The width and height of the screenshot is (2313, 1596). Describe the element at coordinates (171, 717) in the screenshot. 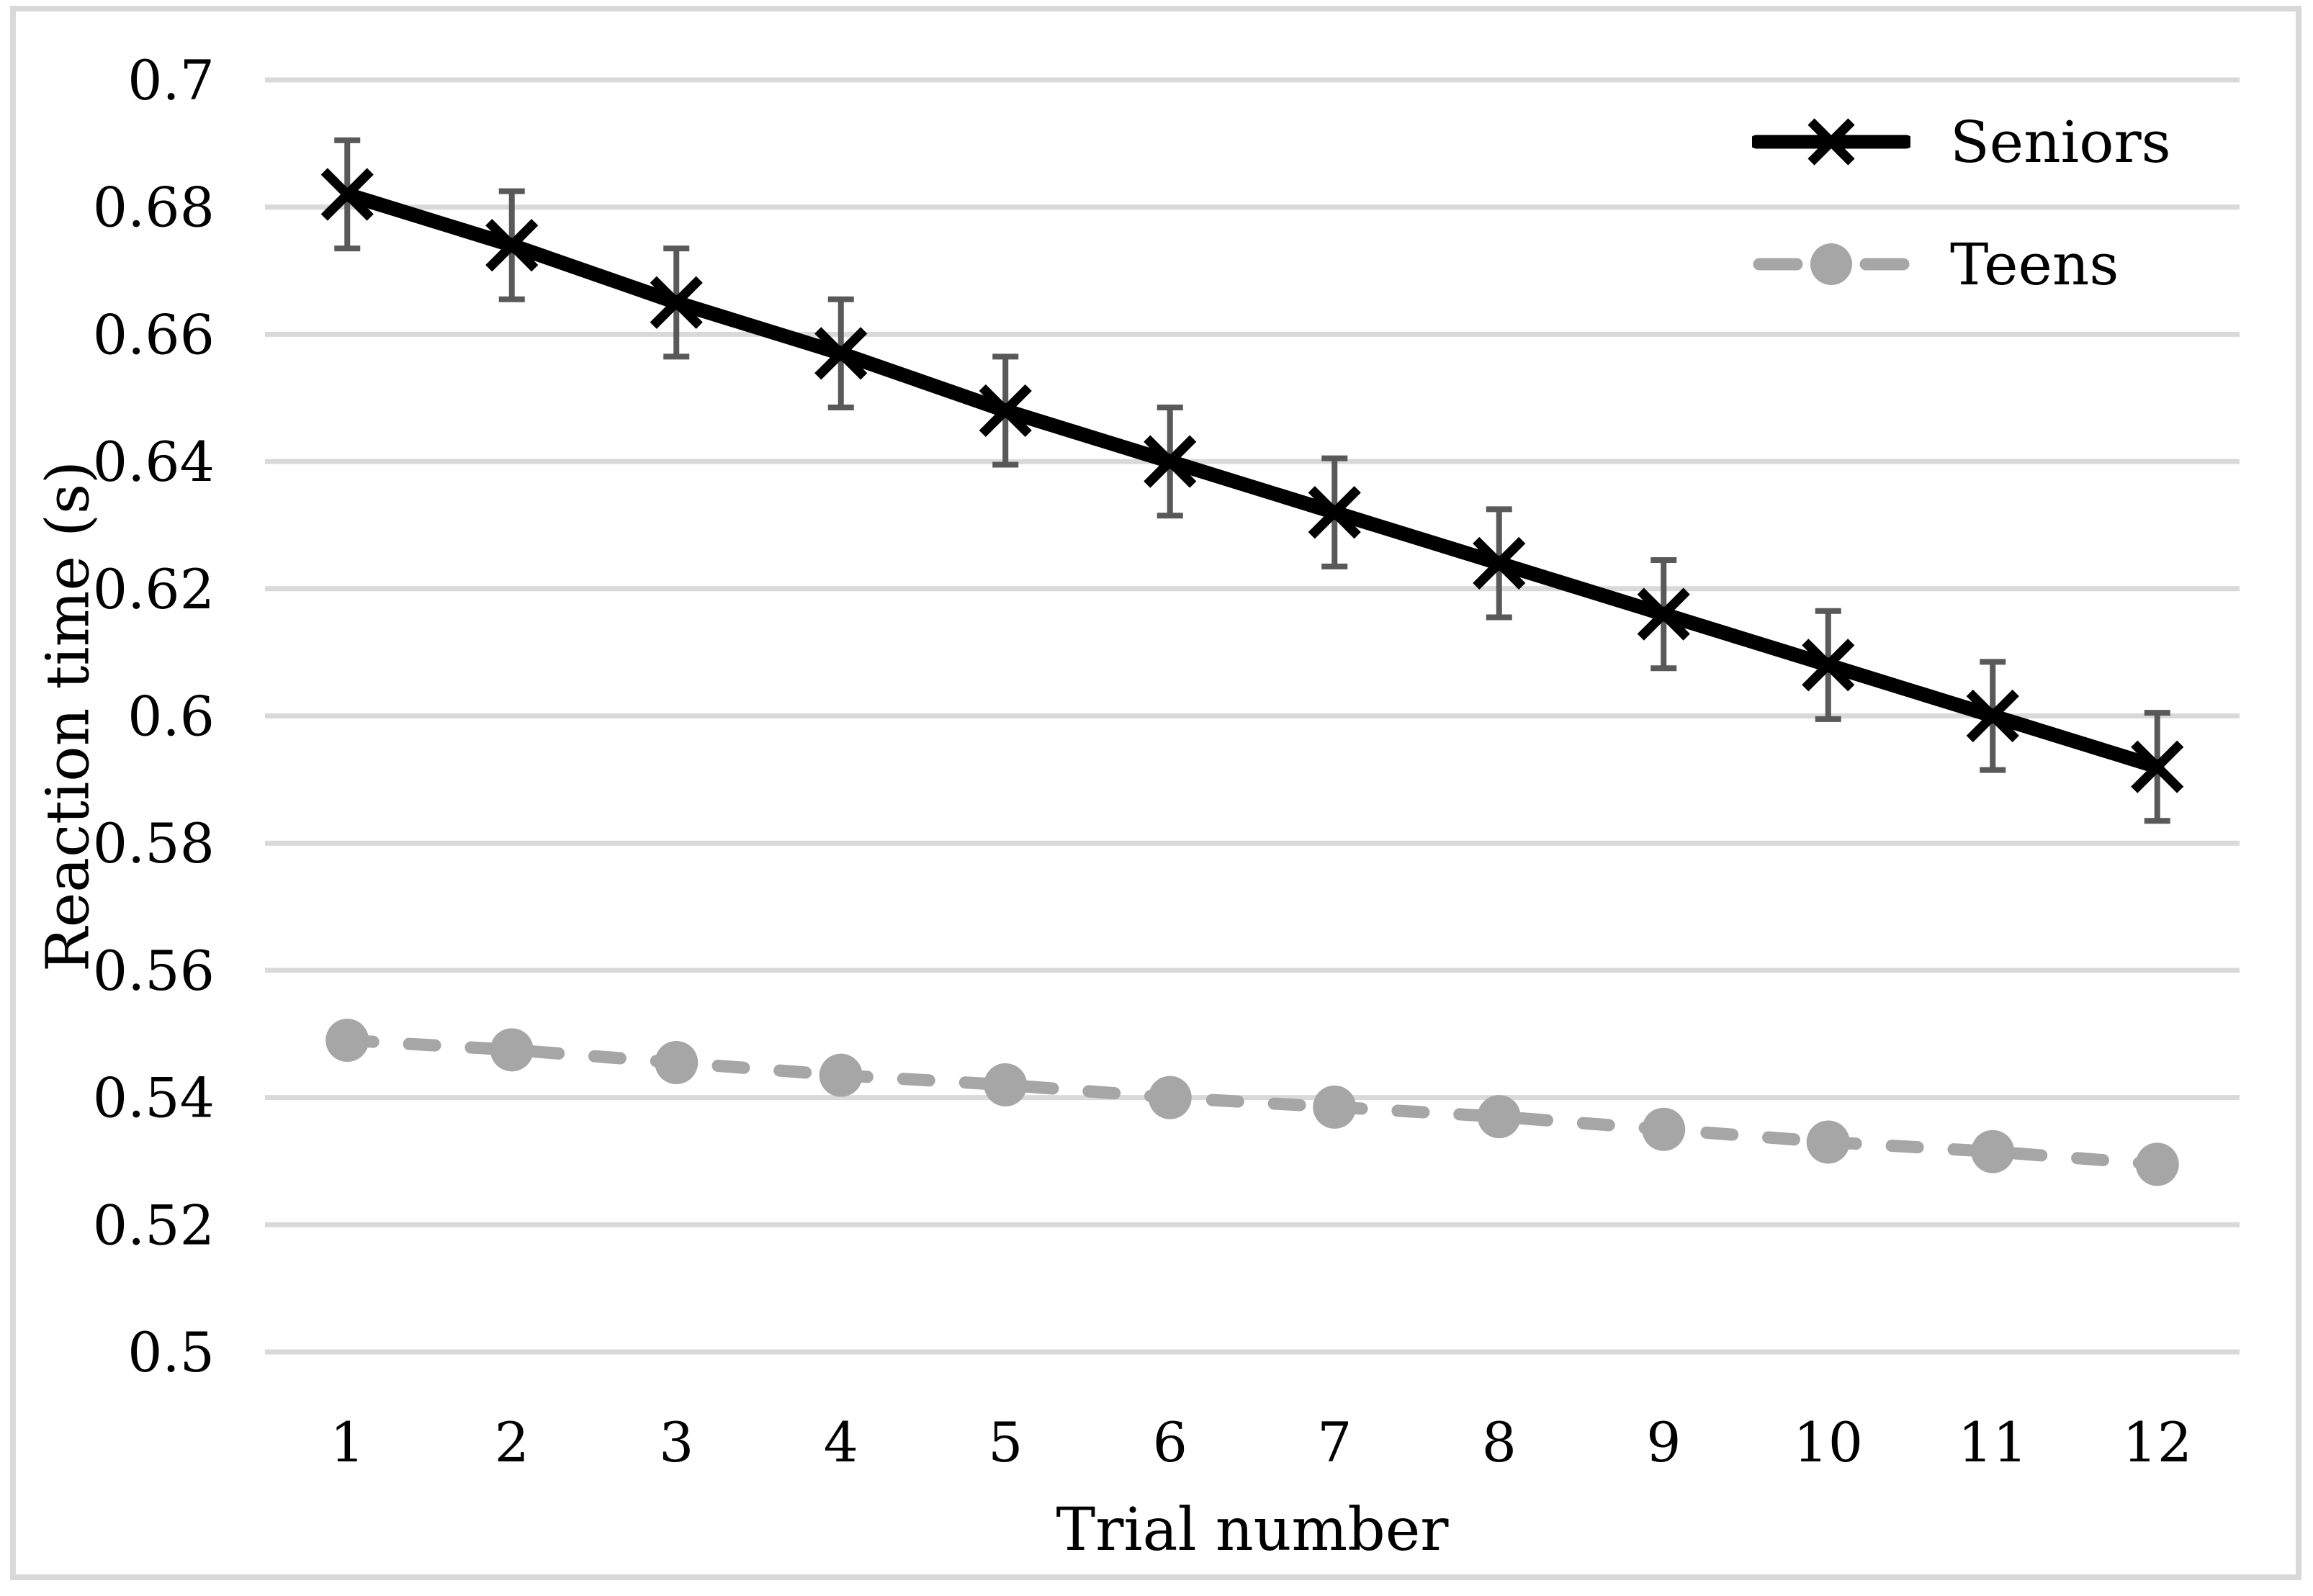

I see `y-tick-label: 0.6` at that location.